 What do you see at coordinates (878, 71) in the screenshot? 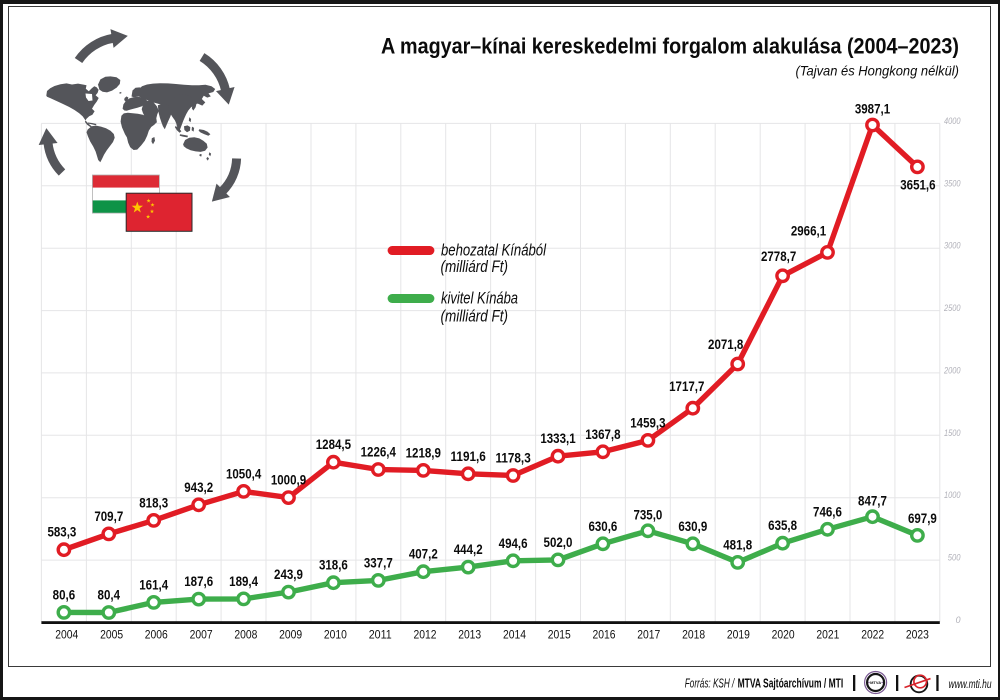
I see `svg-text: (Tajvan és Hongkong nélkül)` at bounding box center [878, 71].